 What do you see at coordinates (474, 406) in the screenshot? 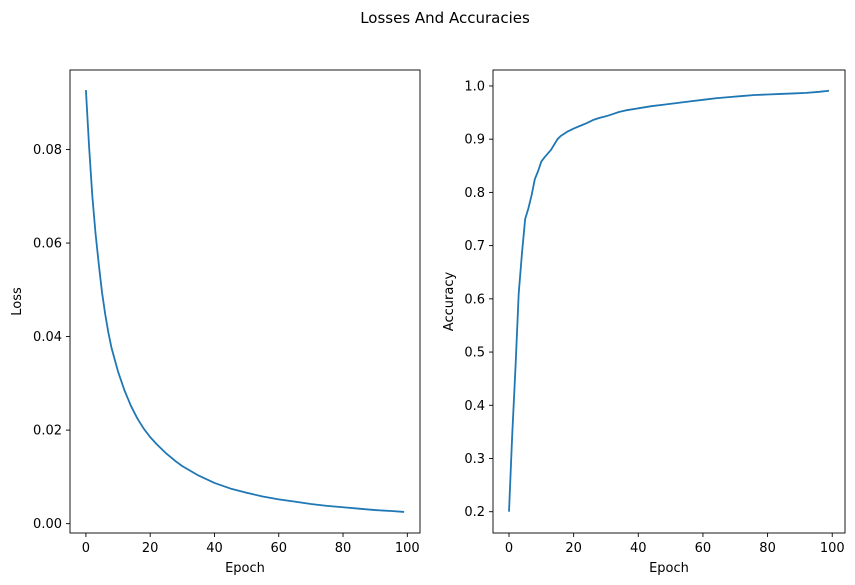
I see `accuracy-ytick-label: 0.4` at bounding box center [474, 406].